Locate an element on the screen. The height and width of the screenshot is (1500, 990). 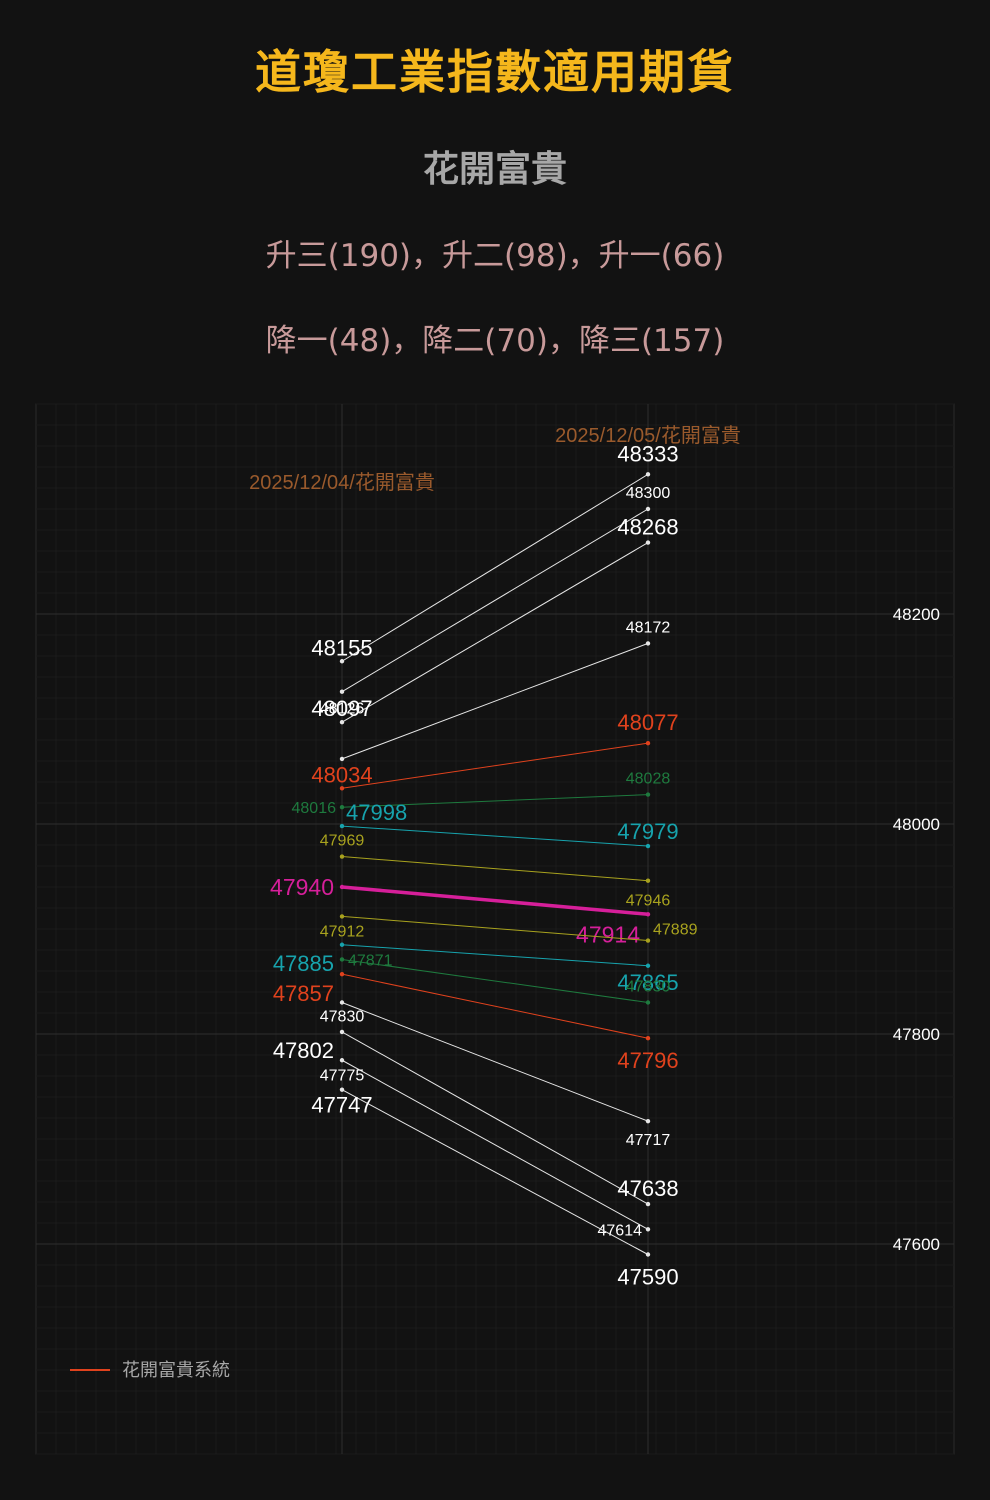
series-start-label: 47998 is located at coordinates (376, 812).